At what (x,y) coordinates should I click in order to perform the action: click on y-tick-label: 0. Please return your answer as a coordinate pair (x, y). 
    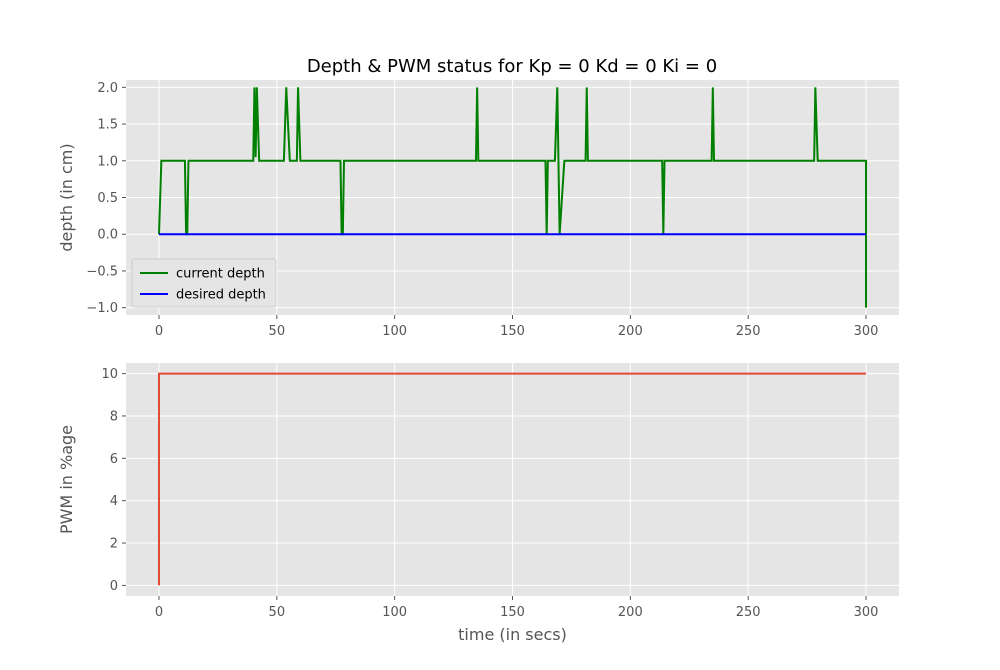
    Looking at the image, I should click on (114, 586).